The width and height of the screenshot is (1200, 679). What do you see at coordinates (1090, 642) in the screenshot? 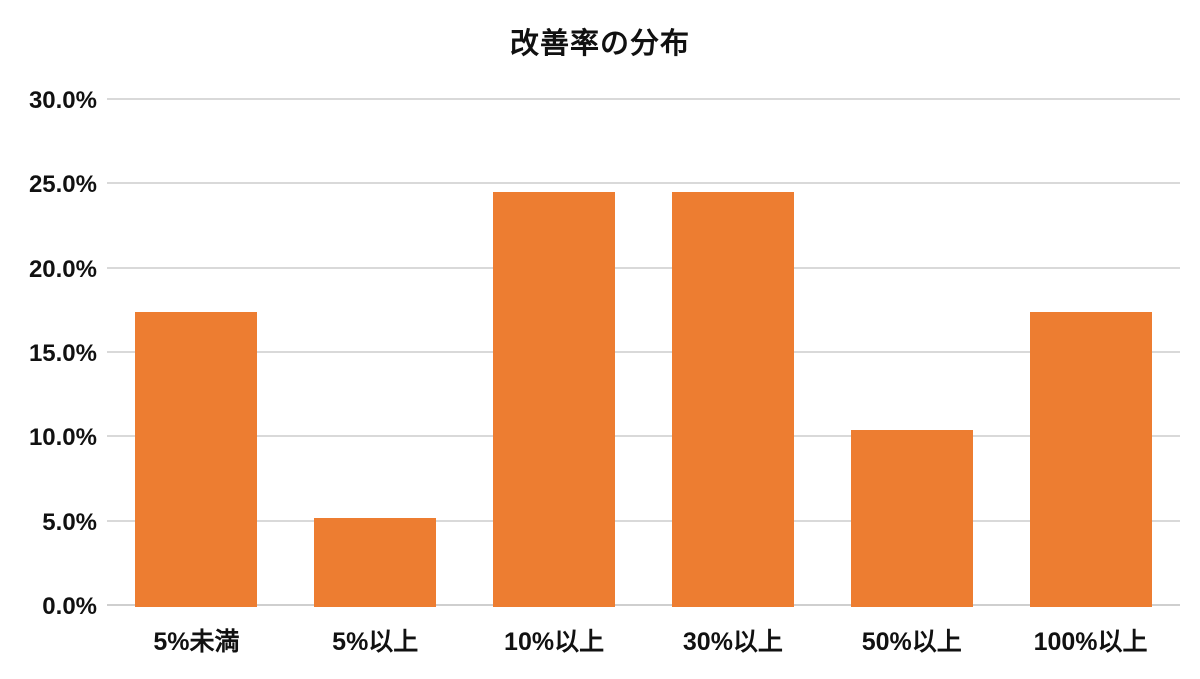
I see `x-axis-label: 100%以上` at bounding box center [1090, 642].